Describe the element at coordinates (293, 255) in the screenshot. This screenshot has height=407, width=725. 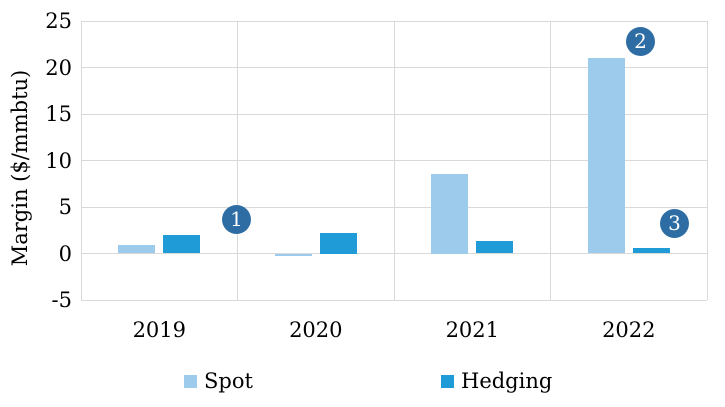
I see `bar-spot-2020` at that location.